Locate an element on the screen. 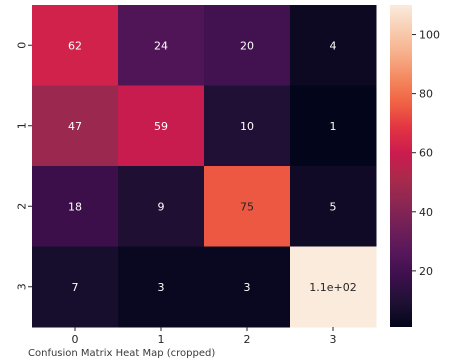 Image resolution: width=450 pixels, height=360 pixels. cell-label-2-0: 18 is located at coordinates (75, 206).